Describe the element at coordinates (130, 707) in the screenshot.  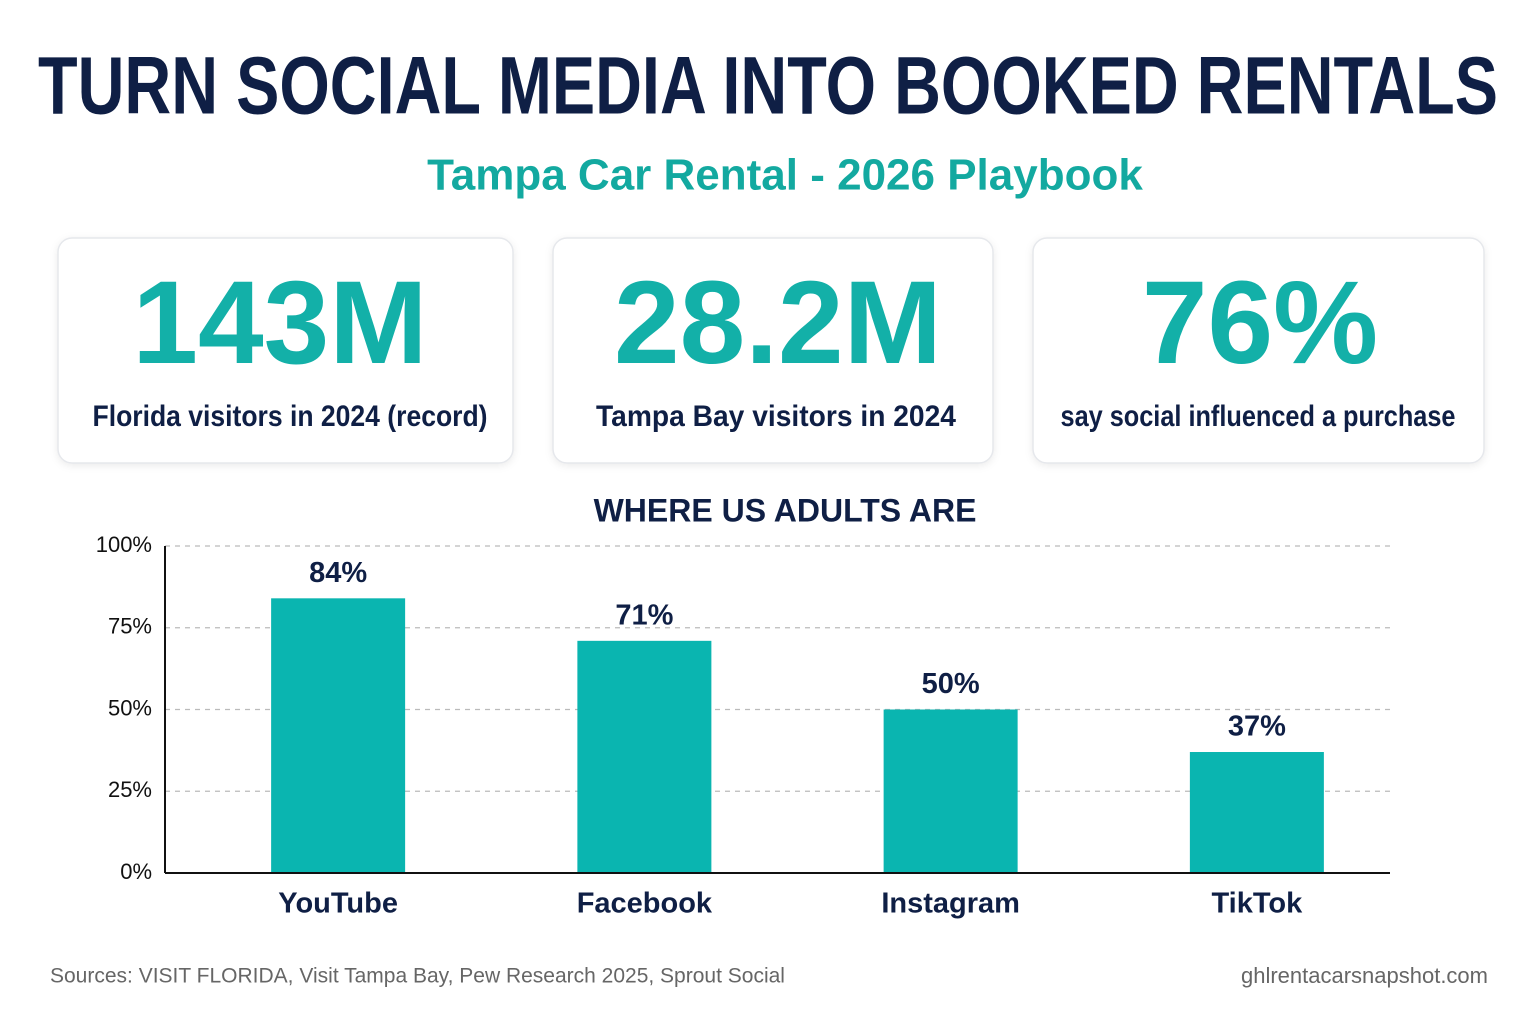
I see `y-tick-label: 50%` at that location.